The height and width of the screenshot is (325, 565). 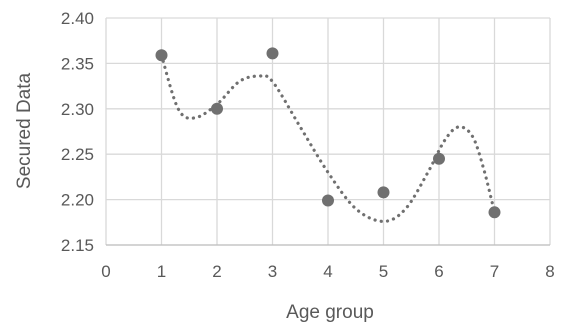 What do you see at coordinates (77, 109) in the screenshot?
I see `y-tick-label: 2.30` at bounding box center [77, 109].